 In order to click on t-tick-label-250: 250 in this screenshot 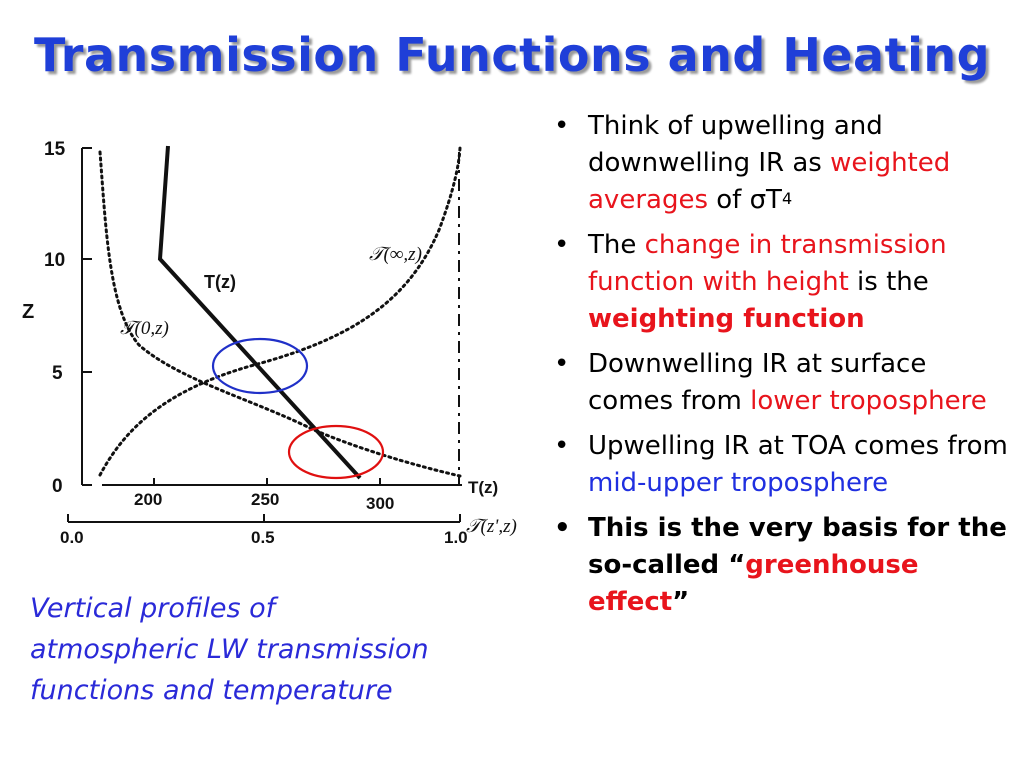, I will do `click(265, 499)`.